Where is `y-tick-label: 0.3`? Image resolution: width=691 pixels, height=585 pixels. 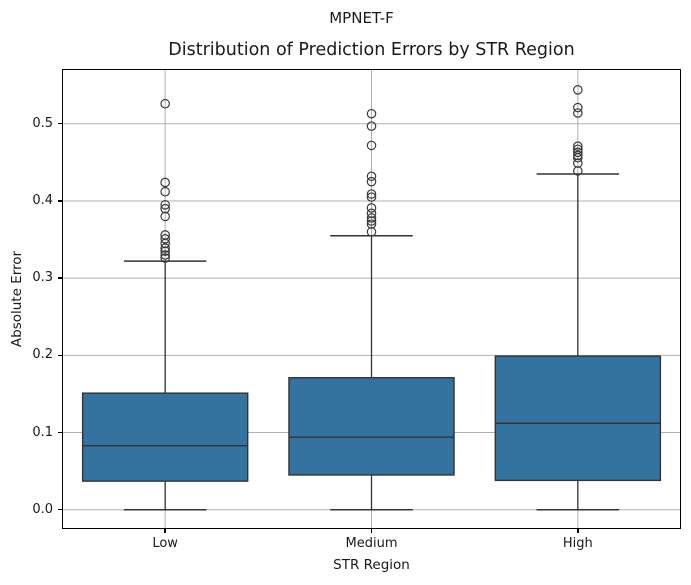 y-tick-label: 0.3 is located at coordinates (42, 278).